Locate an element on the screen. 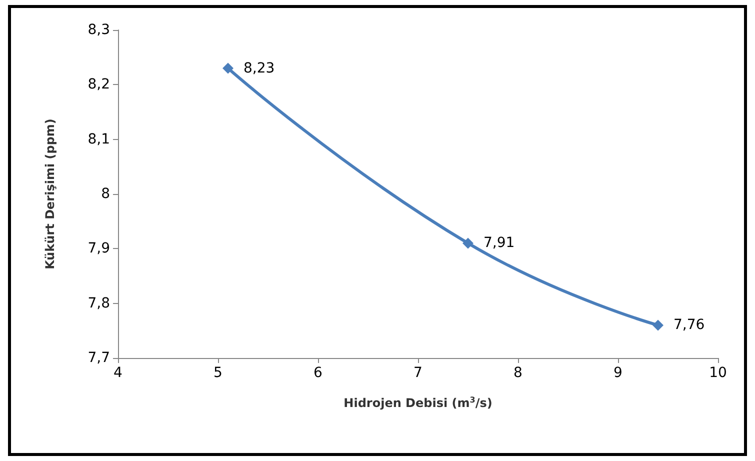  data-label: 7,91 is located at coordinates (499, 243).